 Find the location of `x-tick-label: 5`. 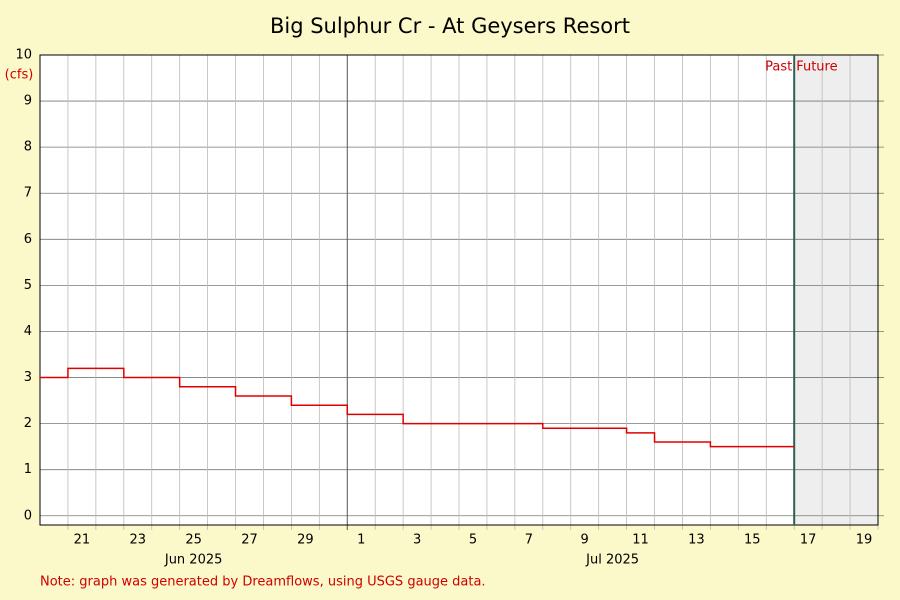

x-tick-label: 5 is located at coordinates (473, 540).